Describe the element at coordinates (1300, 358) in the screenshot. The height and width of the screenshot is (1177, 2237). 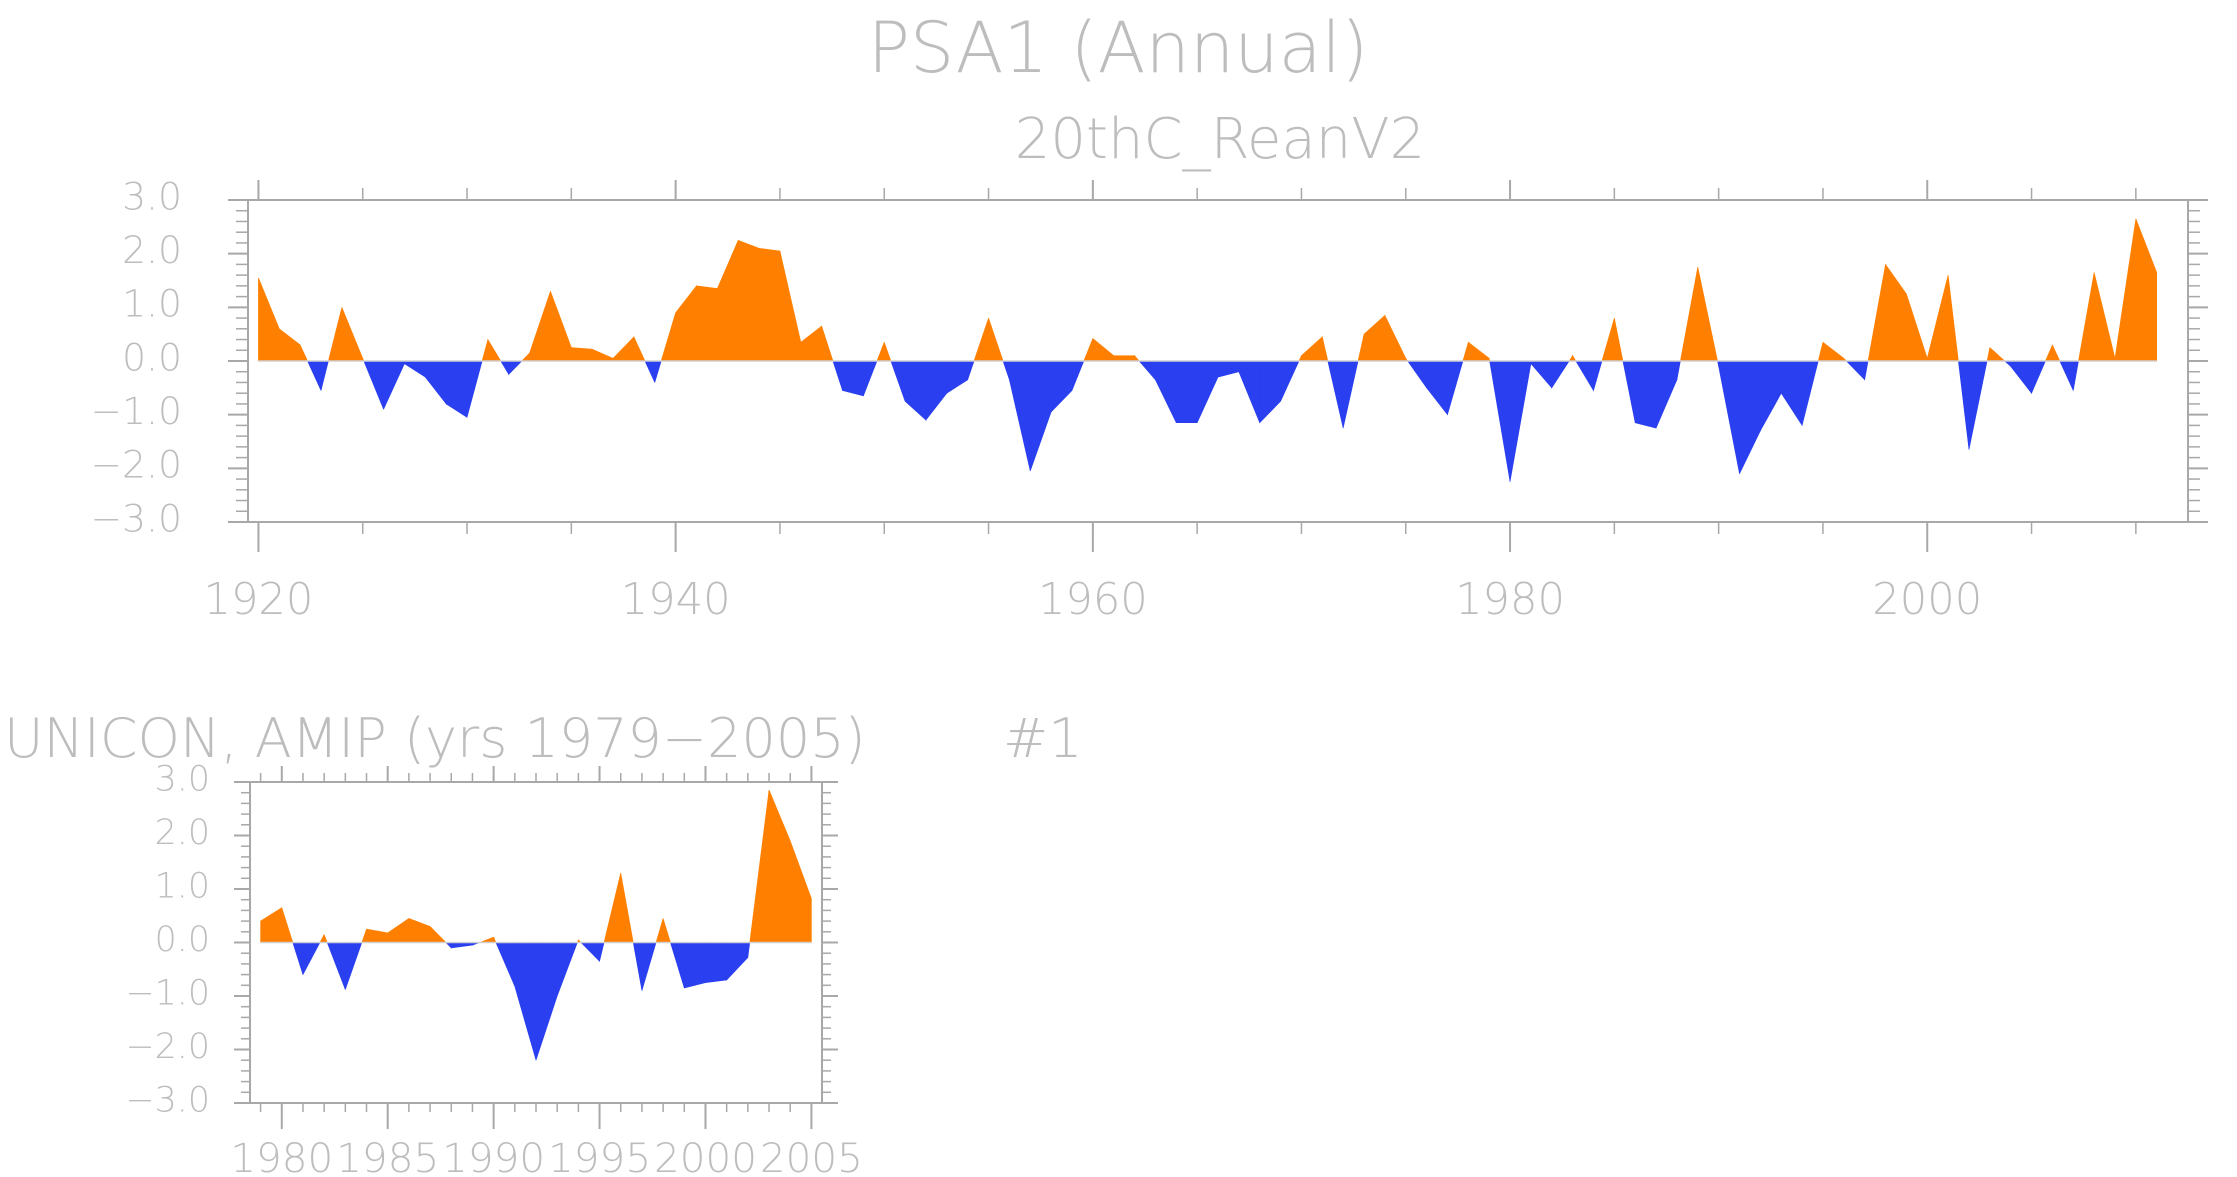
I see `positive-area-1969-b` at that location.